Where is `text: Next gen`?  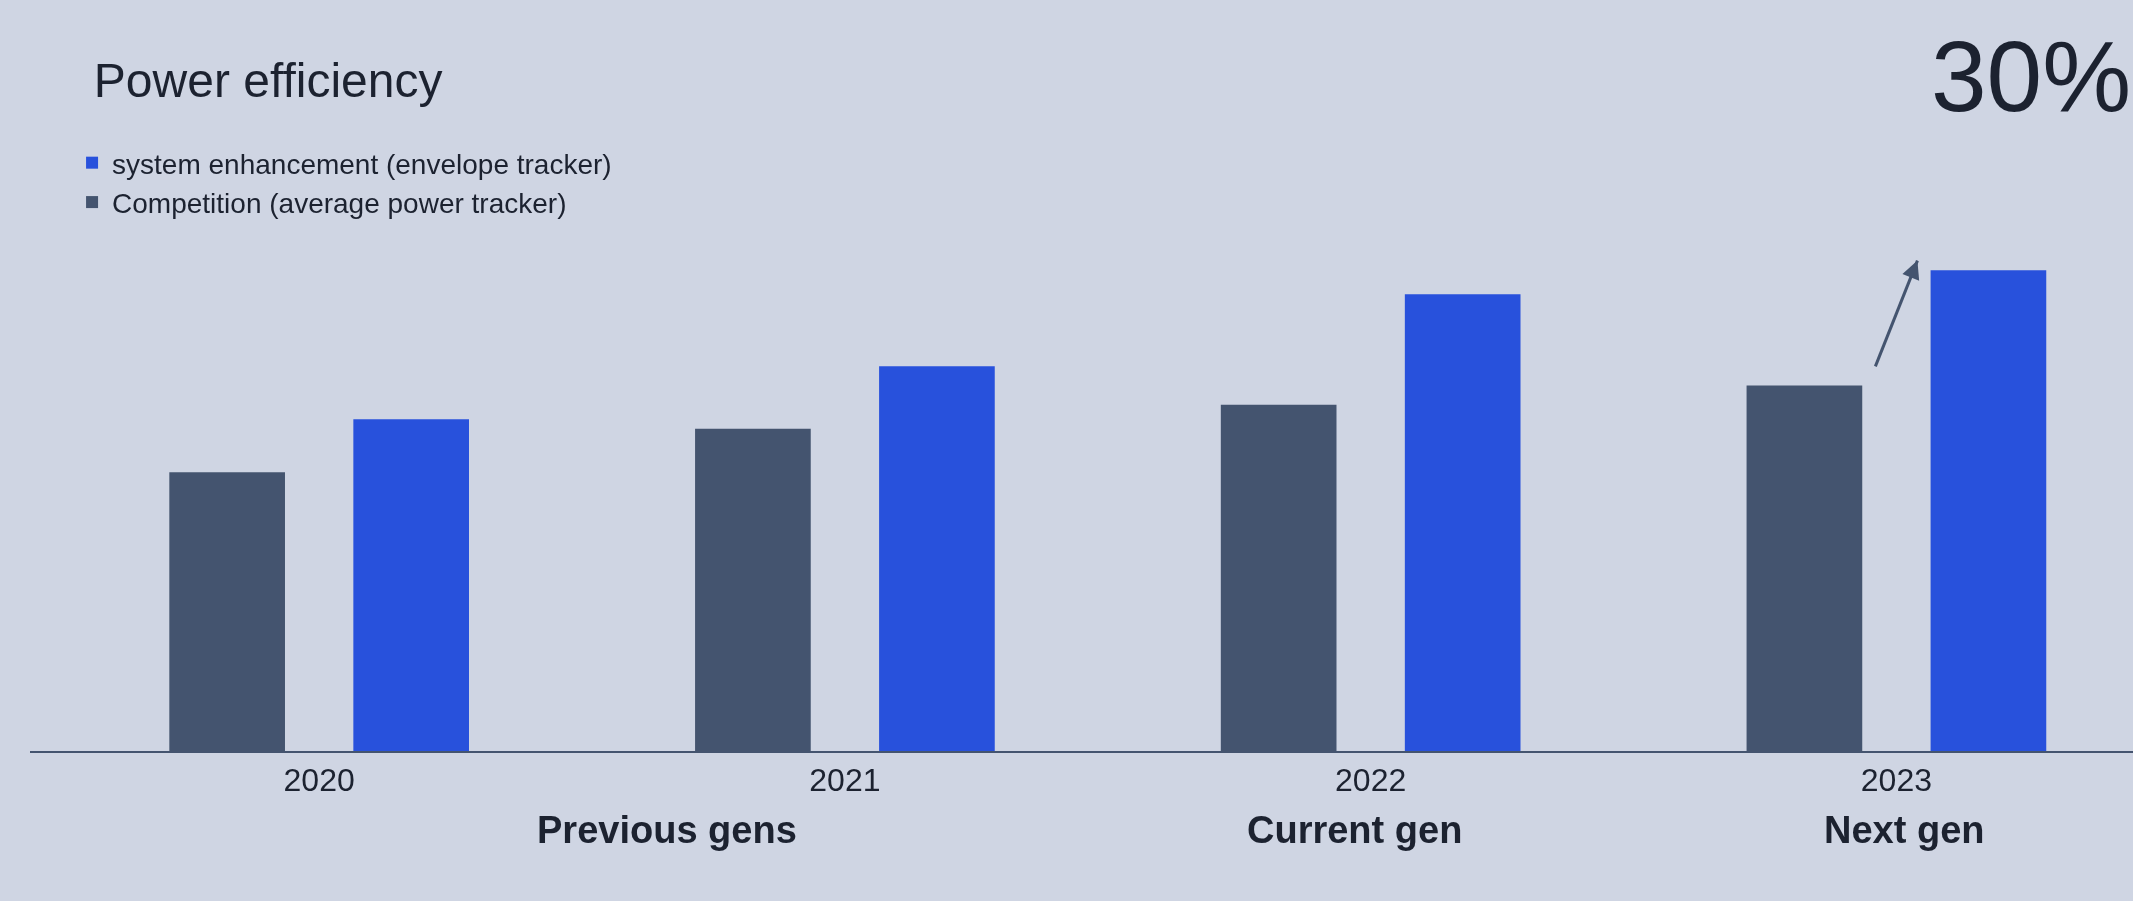
text: Next gen is located at coordinates (1904, 830).